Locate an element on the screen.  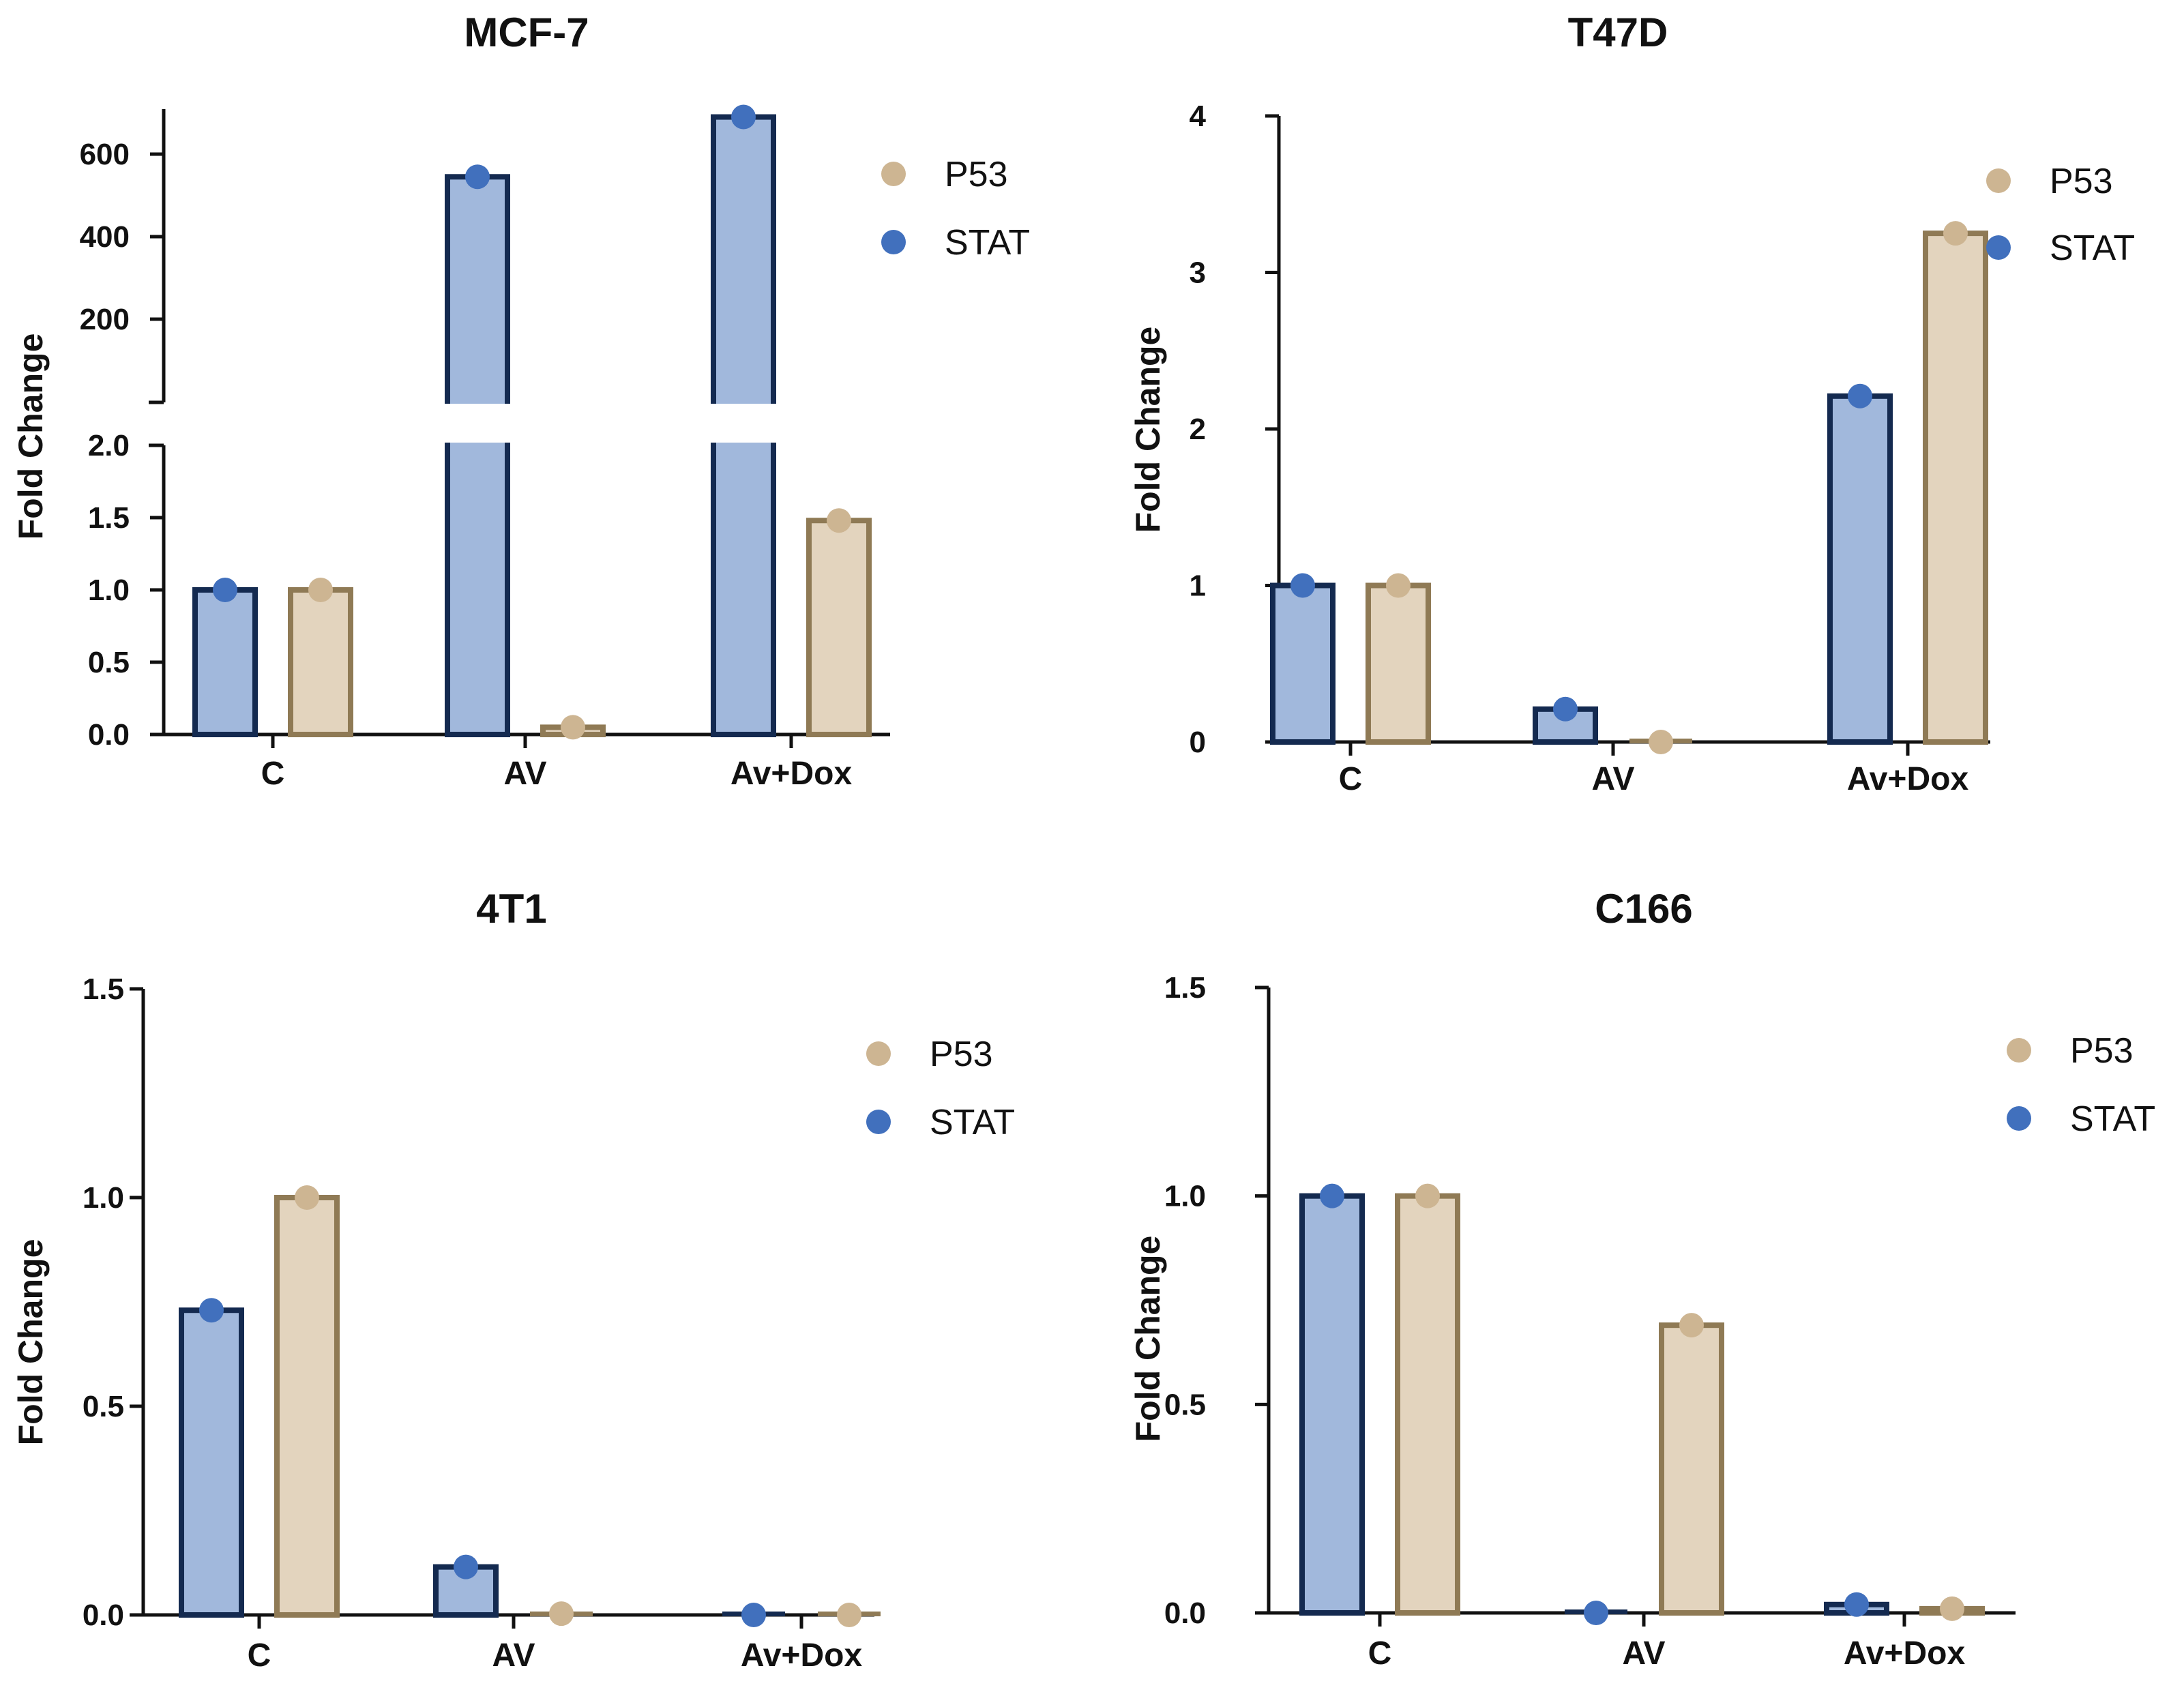
y-tick-label: 4 is located at coordinates (1198, 117).